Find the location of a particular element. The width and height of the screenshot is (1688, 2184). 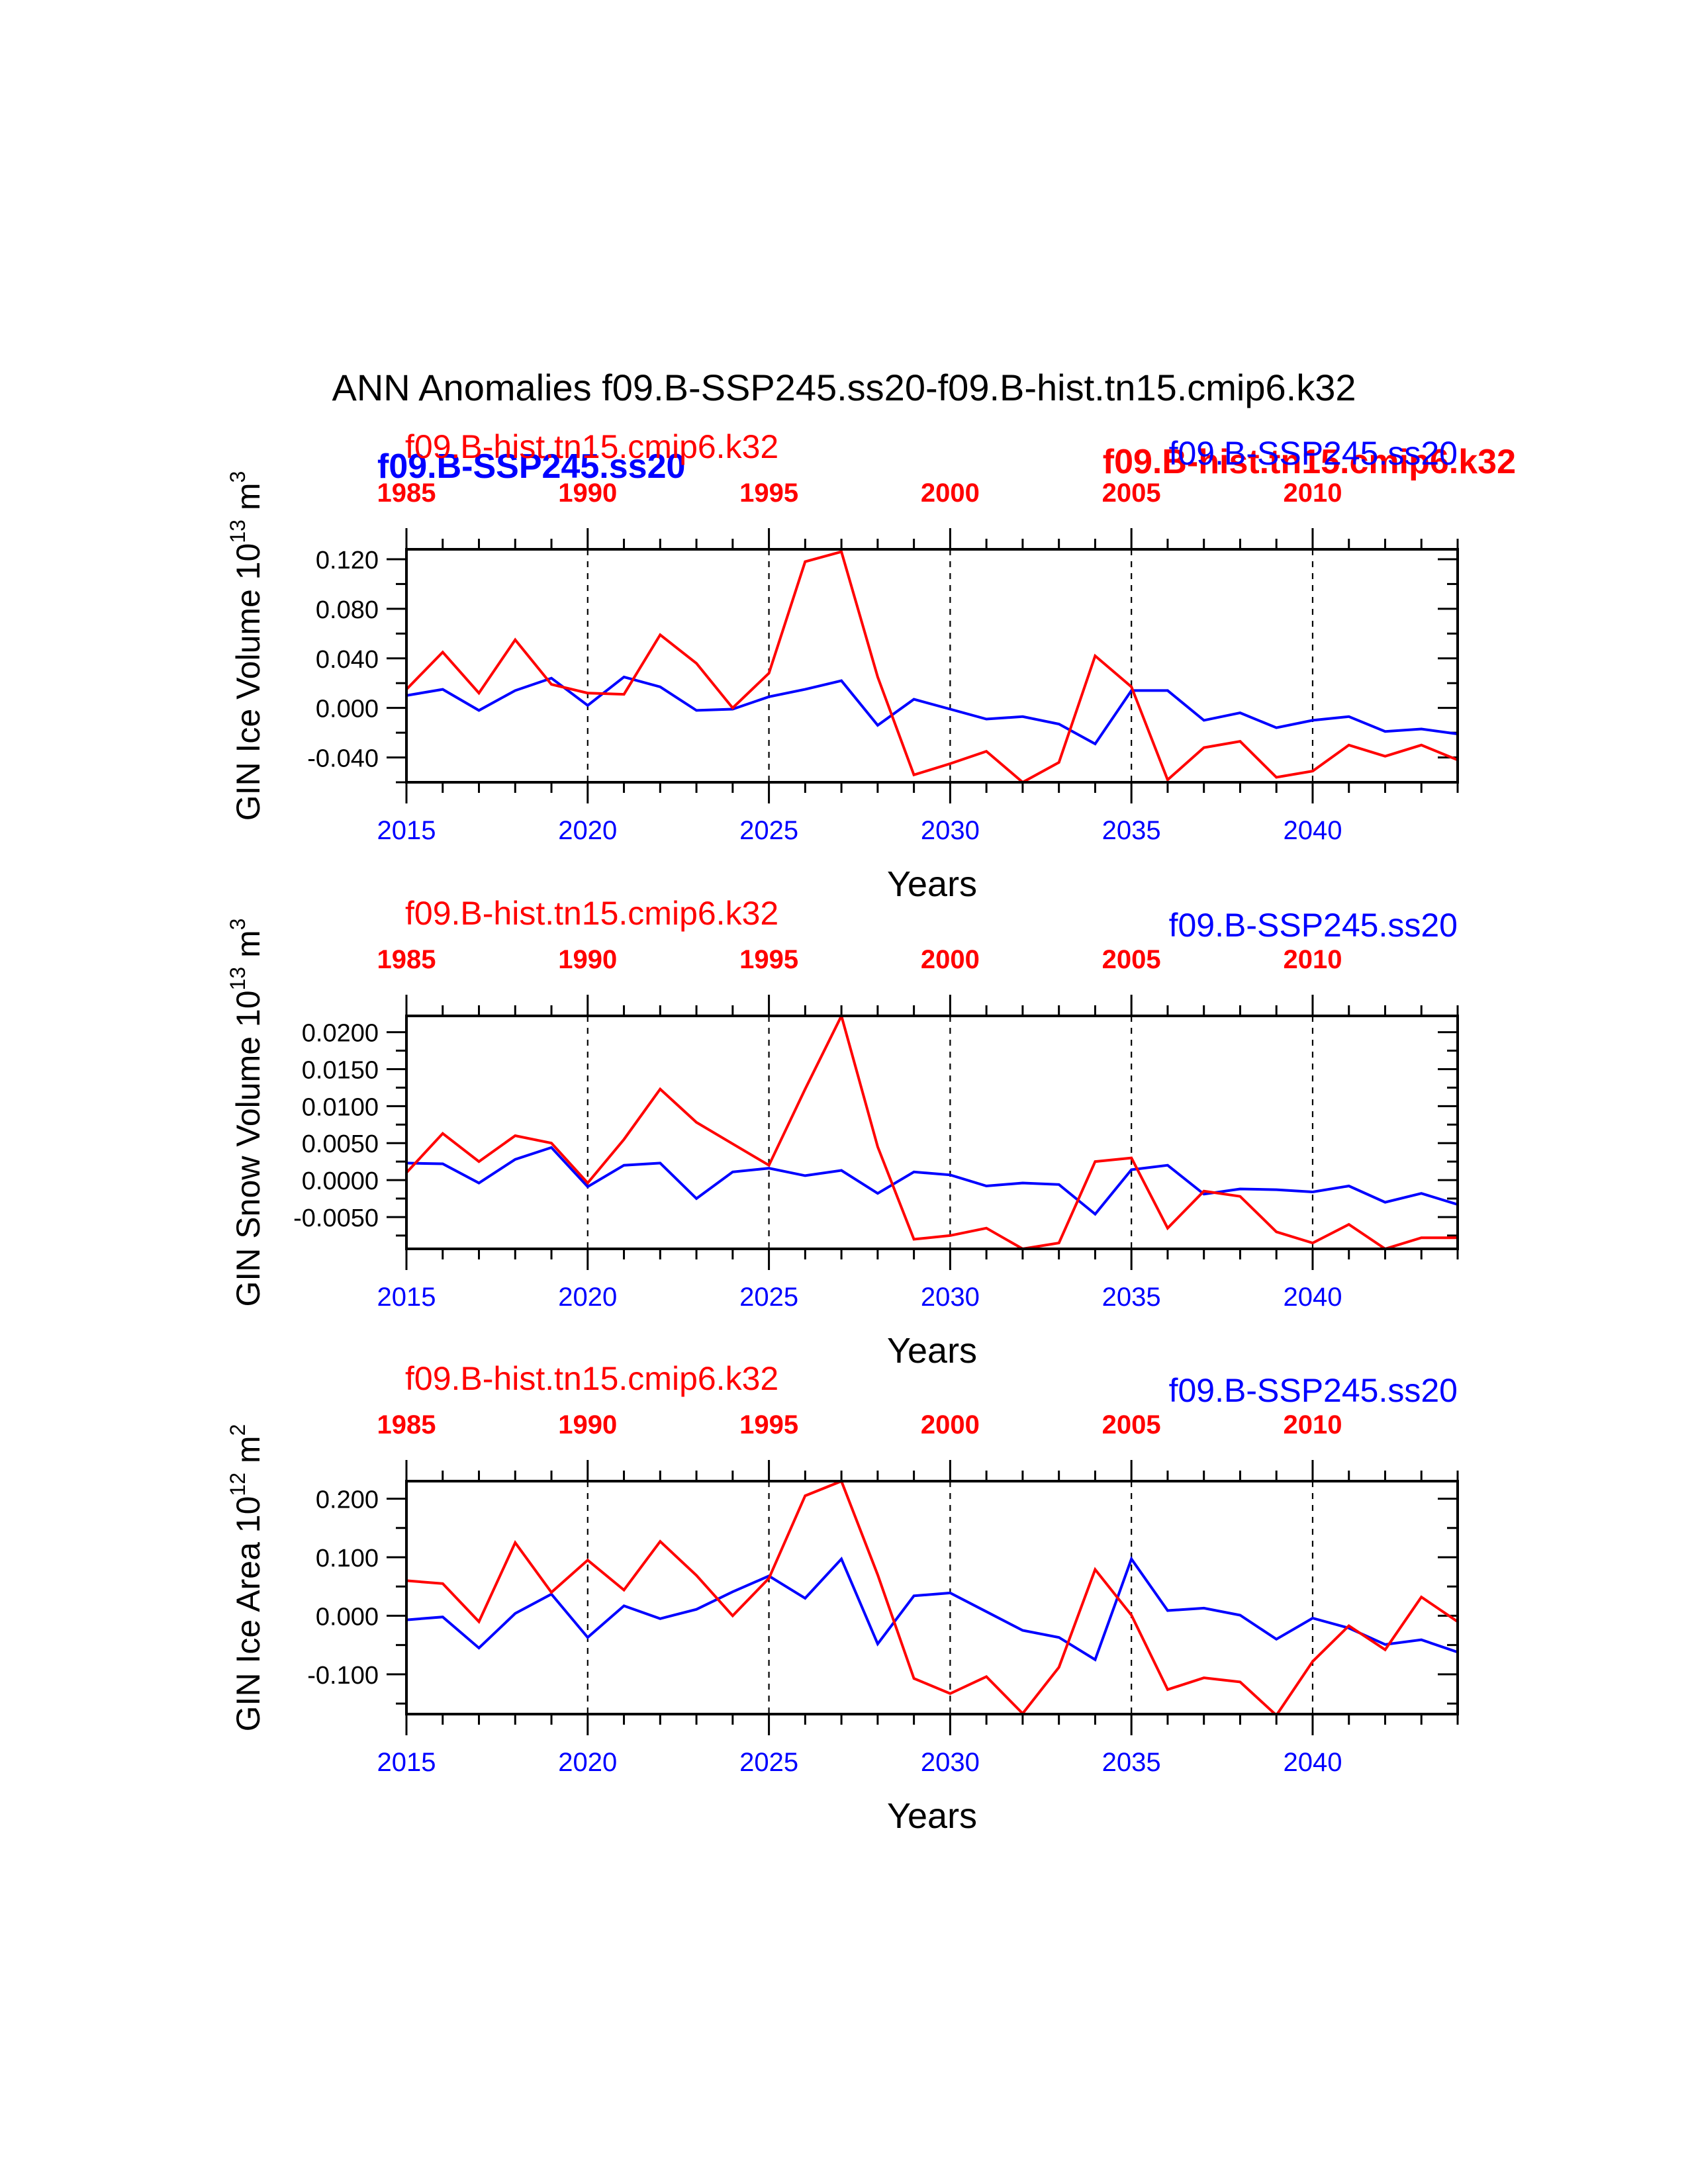

y-tick-label: 0.200 is located at coordinates (347, 1500).